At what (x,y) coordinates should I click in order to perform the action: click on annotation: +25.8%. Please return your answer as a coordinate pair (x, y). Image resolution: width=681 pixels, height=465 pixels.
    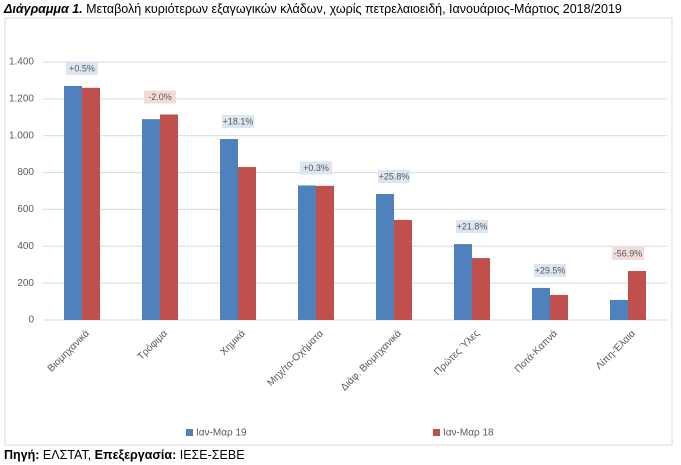
    Looking at the image, I should click on (394, 176).